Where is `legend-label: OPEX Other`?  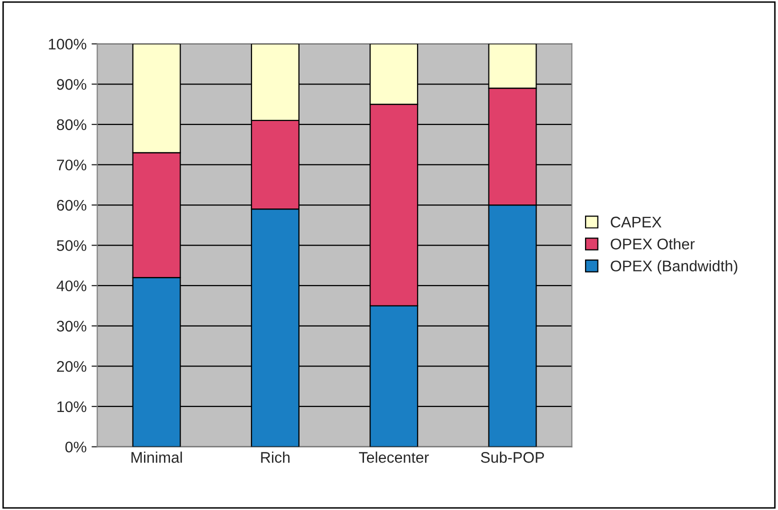 legend-label: OPEX Other is located at coordinates (652, 244).